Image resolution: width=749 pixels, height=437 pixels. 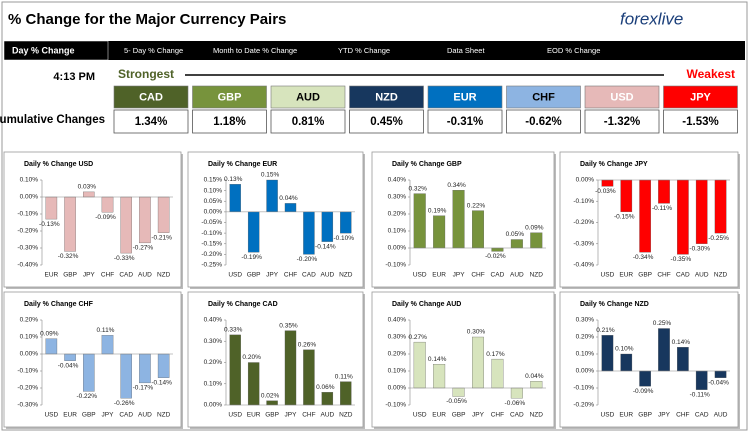 What do you see at coordinates (288, 198) in the screenshot?
I see `value-label: 0.04%` at bounding box center [288, 198].